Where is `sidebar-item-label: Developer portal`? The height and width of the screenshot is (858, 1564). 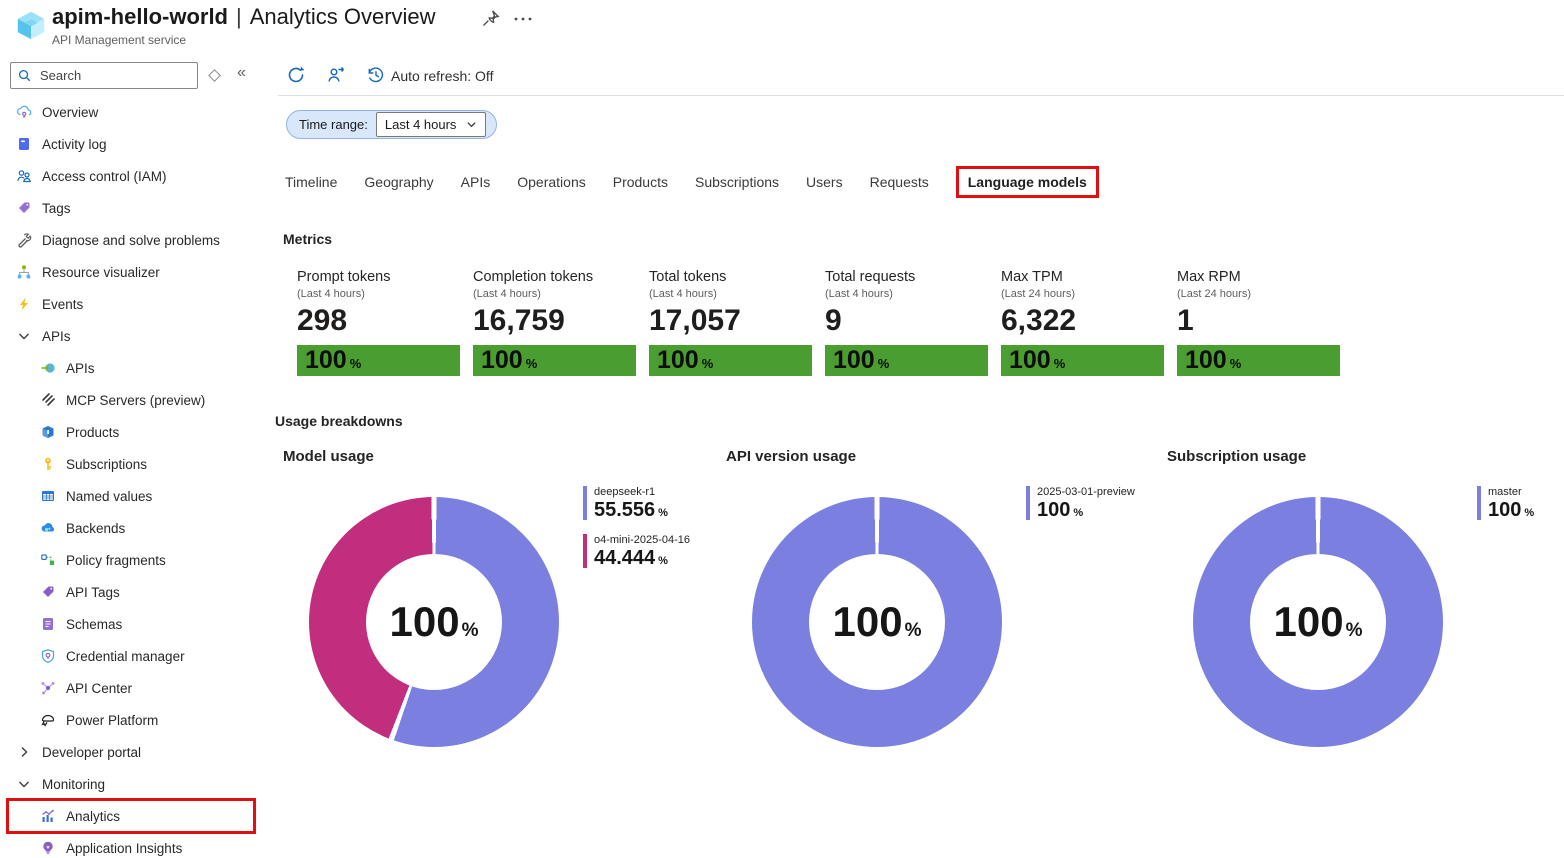
sidebar-item-label: Developer portal is located at coordinates (92, 752).